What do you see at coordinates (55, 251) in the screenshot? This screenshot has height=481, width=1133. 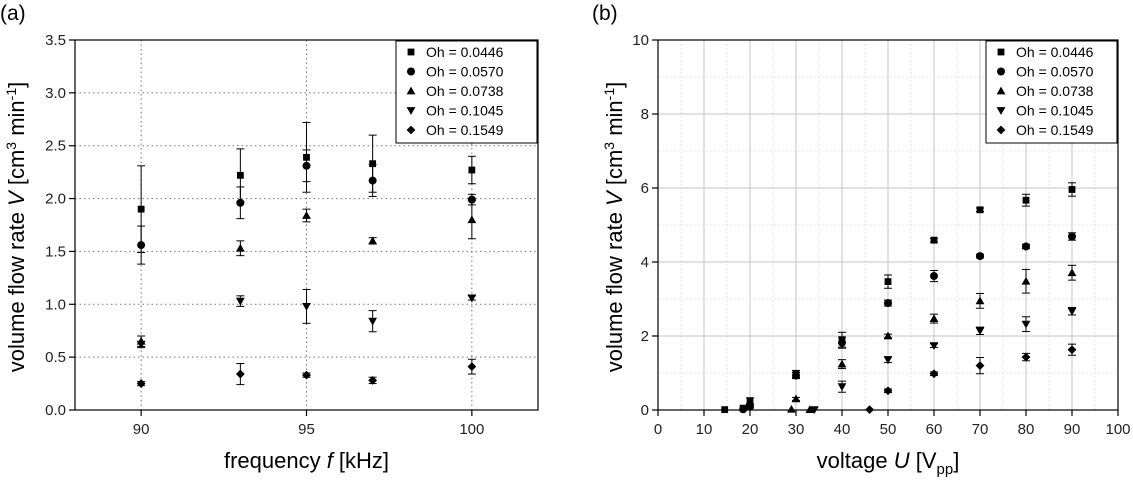 I see `y-tick-label: 1.5` at bounding box center [55, 251].